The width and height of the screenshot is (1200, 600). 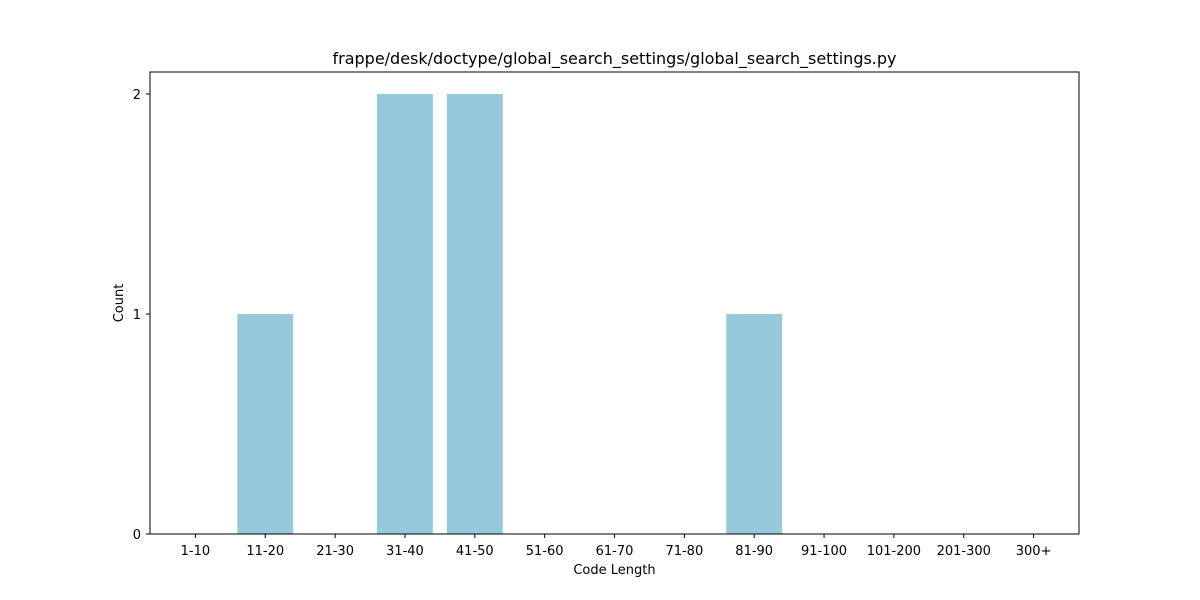 What do you see at coordinates (894, 551) in the screenshot?
I see `x-tick-label: 101-200` at bounding box center [894, 551].